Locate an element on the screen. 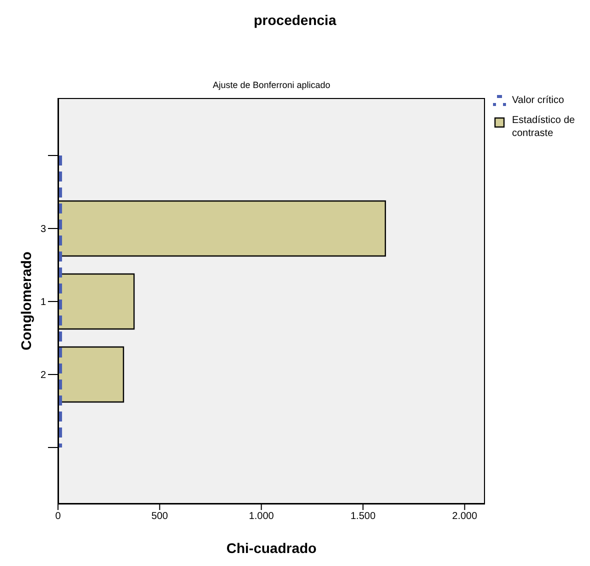 This screenshot has width=590, height=566. x-axis-title: Chi-cuadrado is located at coordinates (271, 548).